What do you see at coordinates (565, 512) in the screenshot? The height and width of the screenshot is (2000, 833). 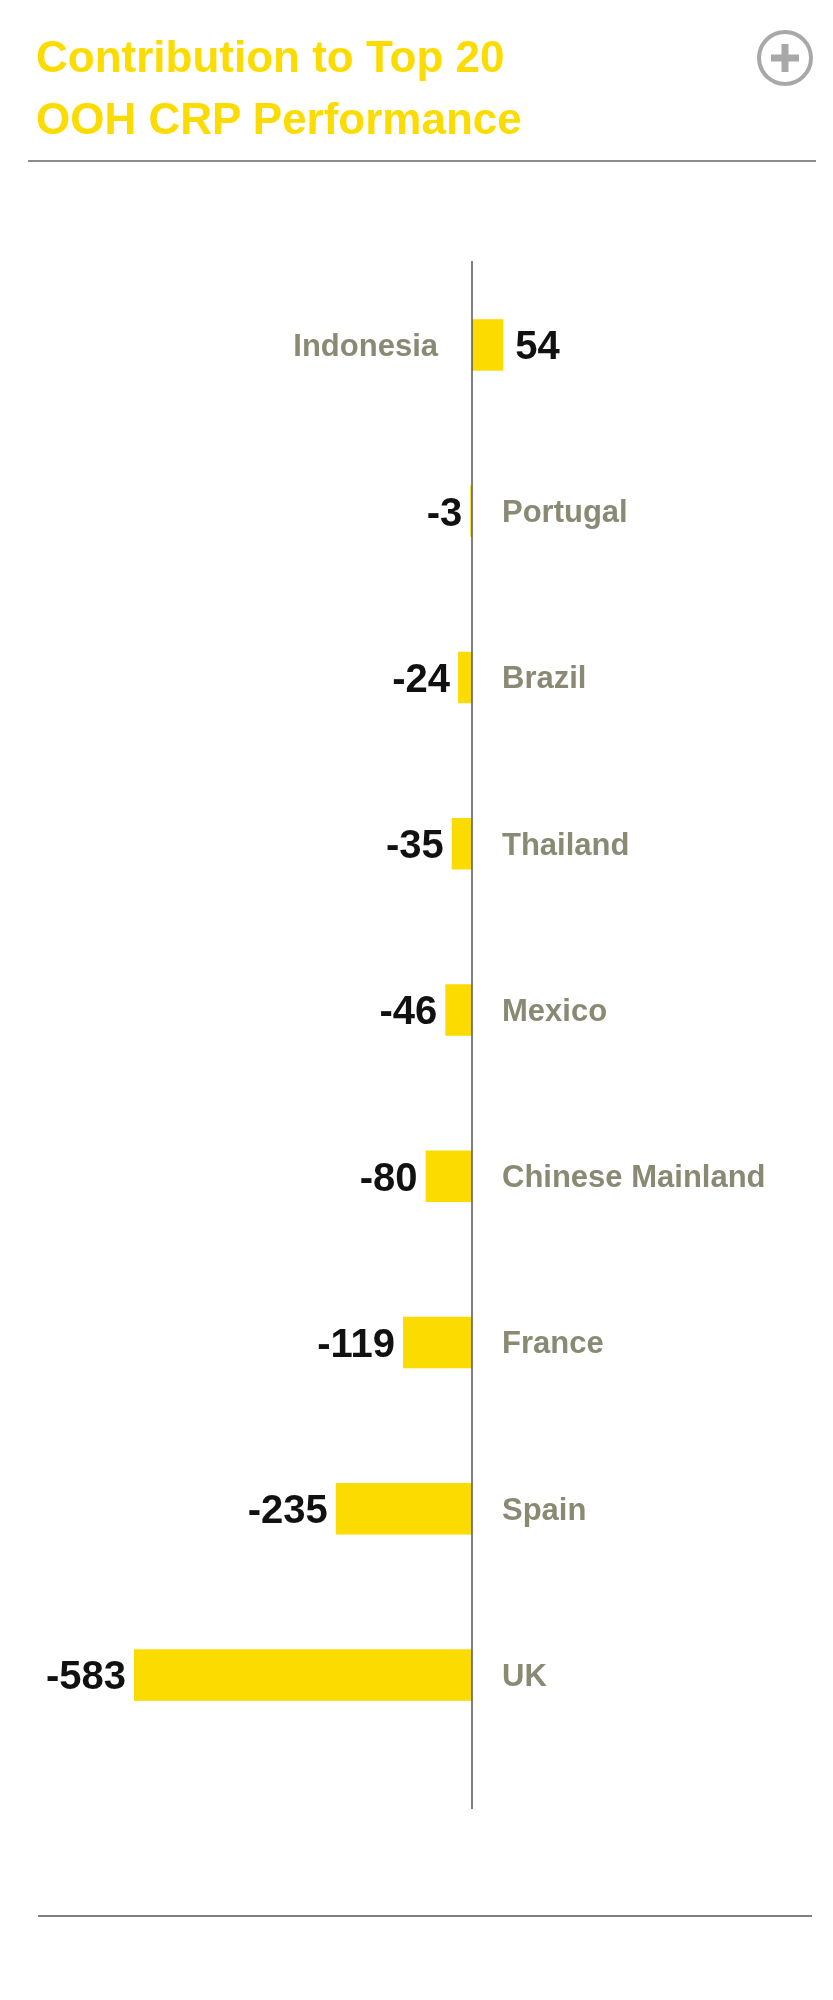 I see `y-tick-label: Portugal` at bounding box center [565, 512].